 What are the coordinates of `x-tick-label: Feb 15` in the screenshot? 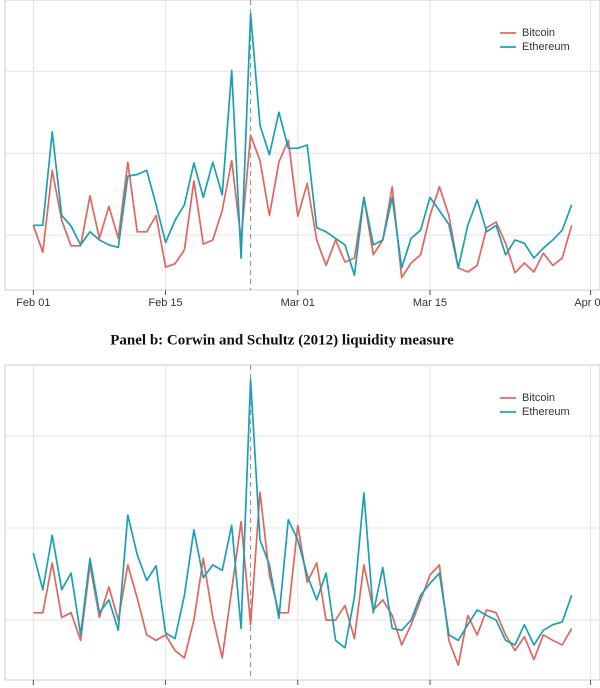 It's located at (165, 303).